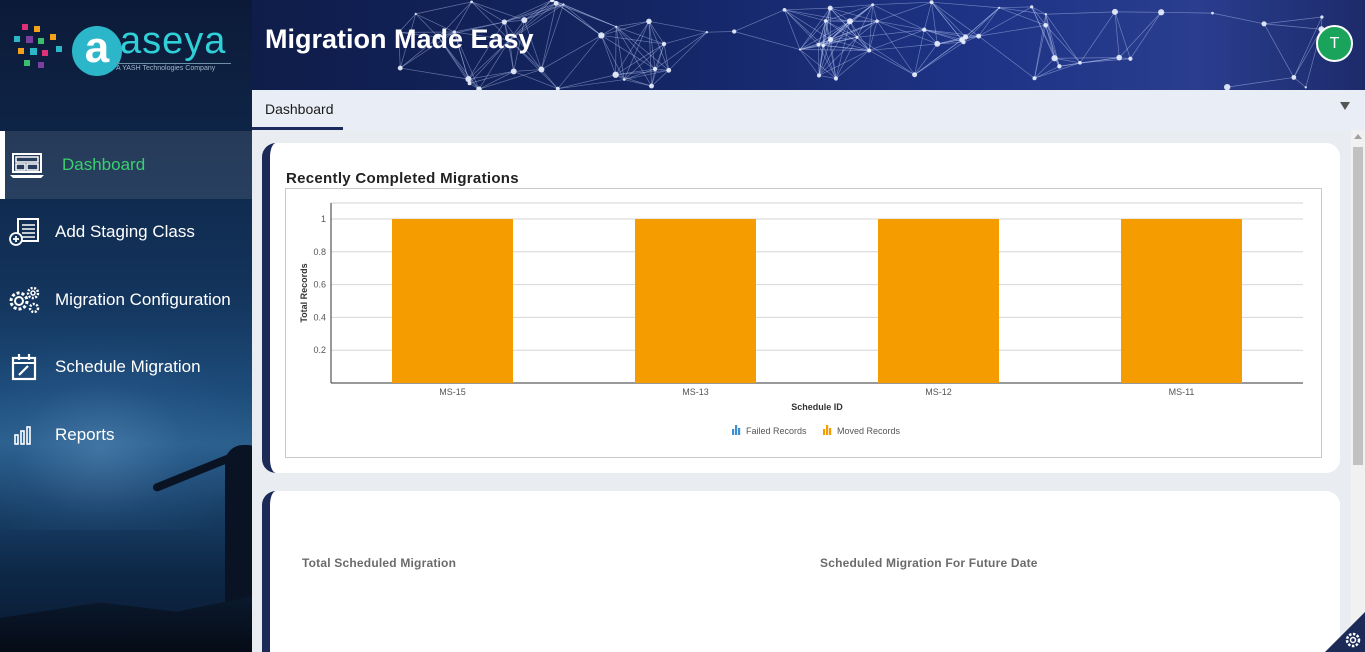 Image resolution: width=1365 pixels, height=652 pixels. Describe the element at coordinates (1358, 306) in the screenshot. I see `scroll-thumb` at that location.